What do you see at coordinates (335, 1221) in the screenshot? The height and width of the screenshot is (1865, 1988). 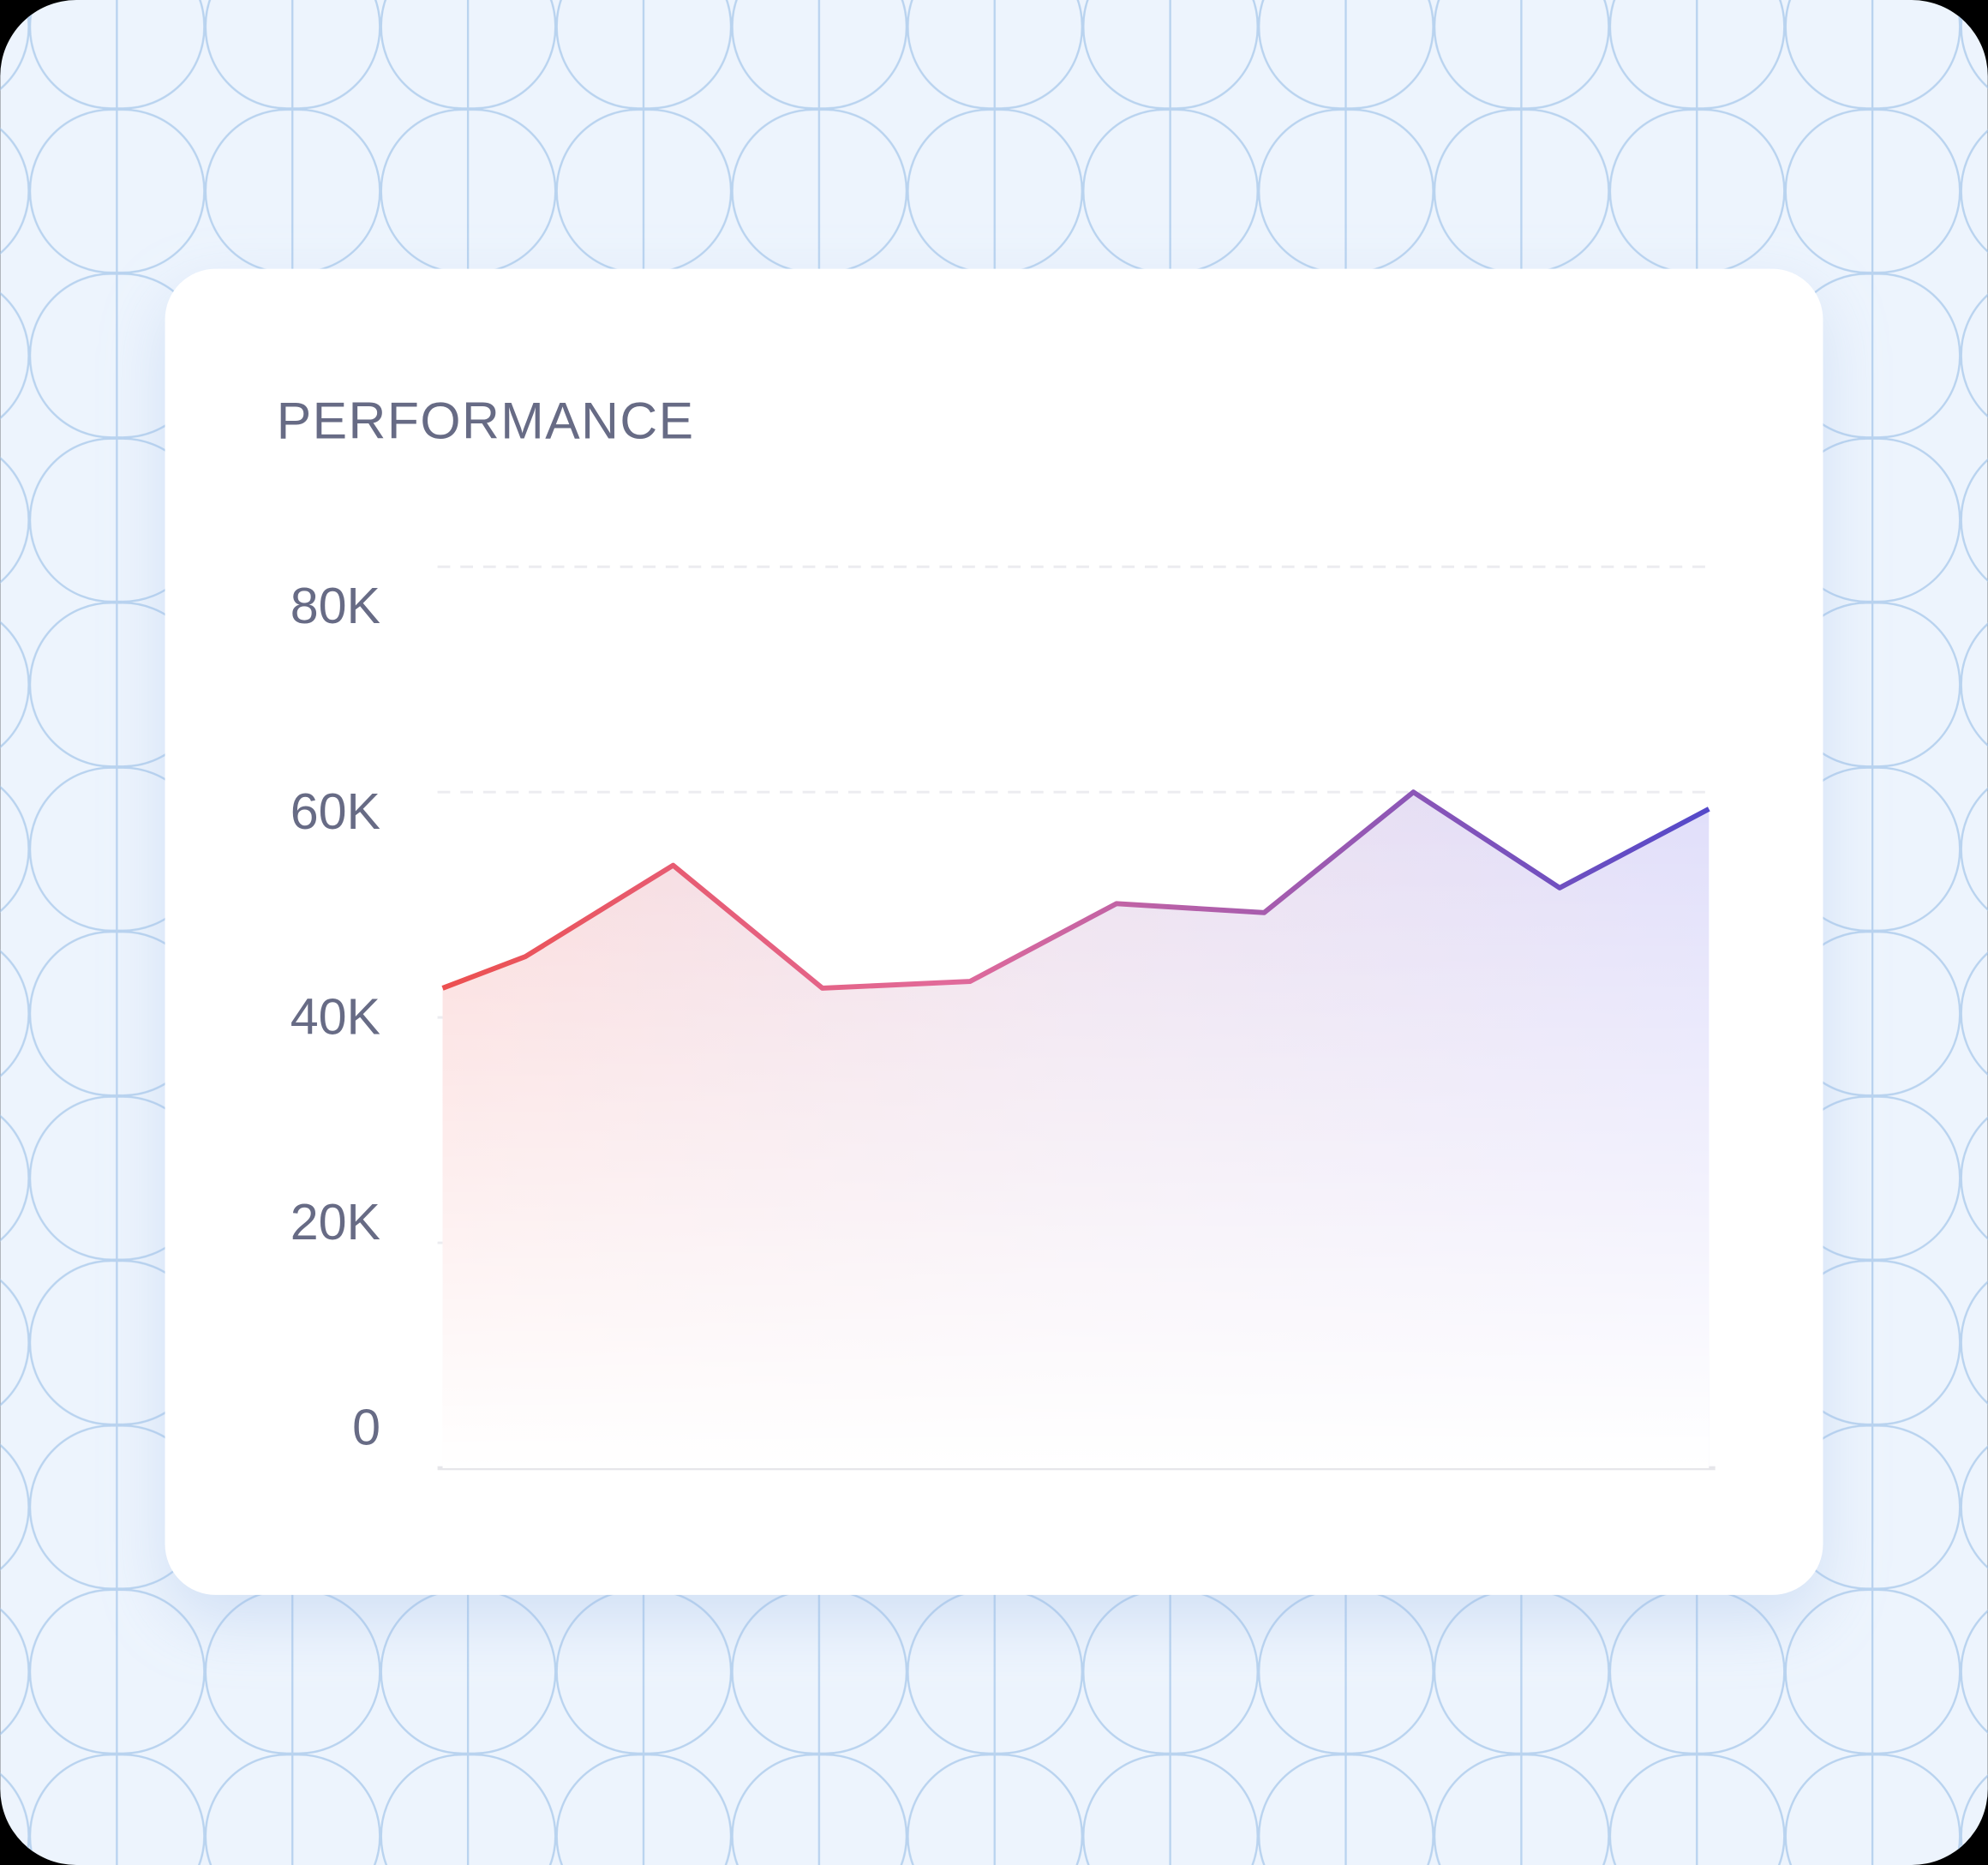 I see `y-tick-label: 20K` at bounding box center [335, 1221].